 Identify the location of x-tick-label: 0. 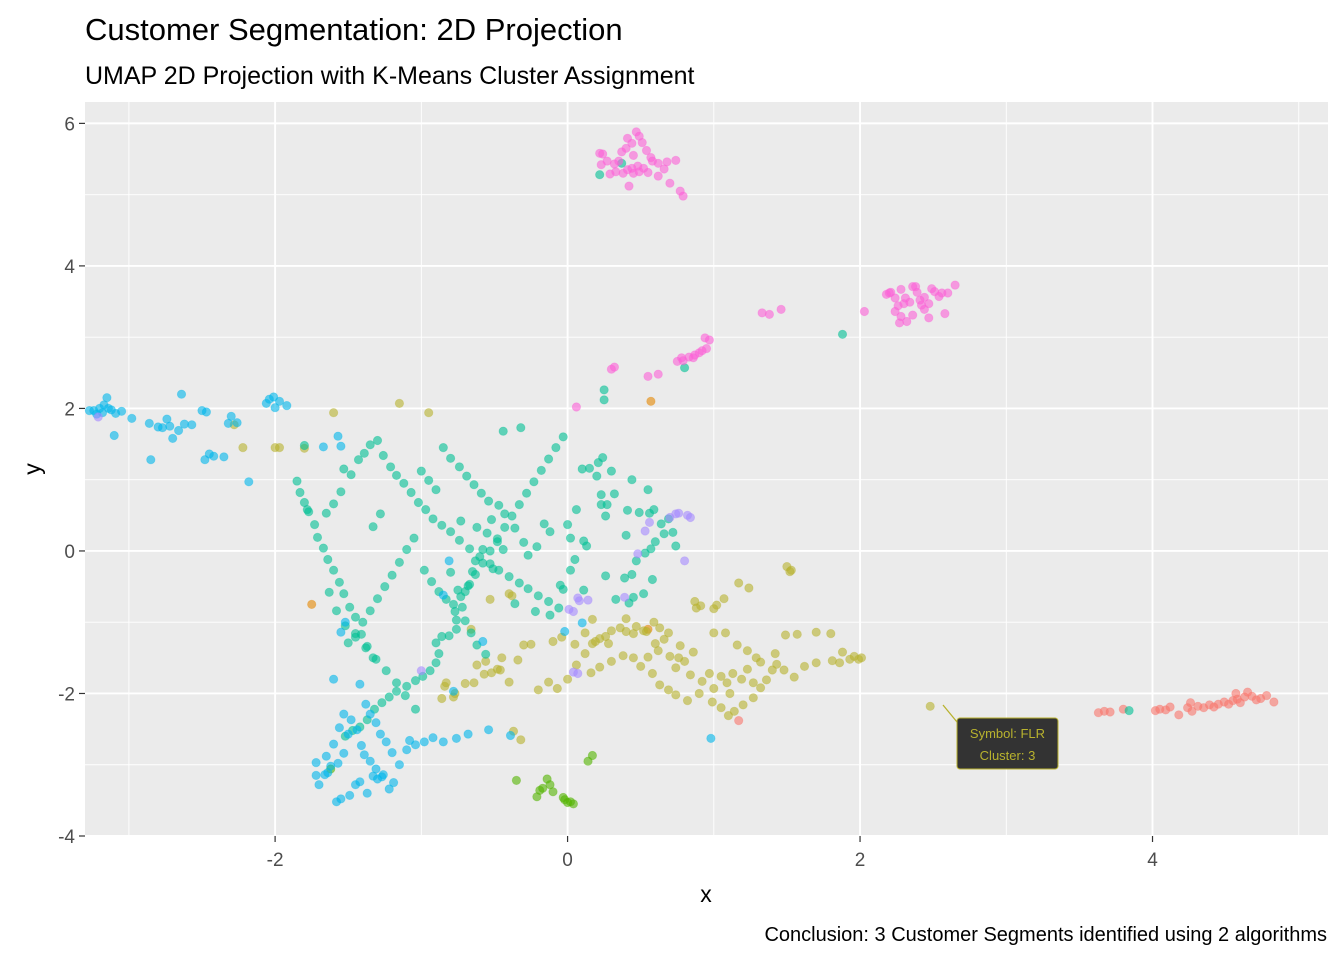
(567, 860).